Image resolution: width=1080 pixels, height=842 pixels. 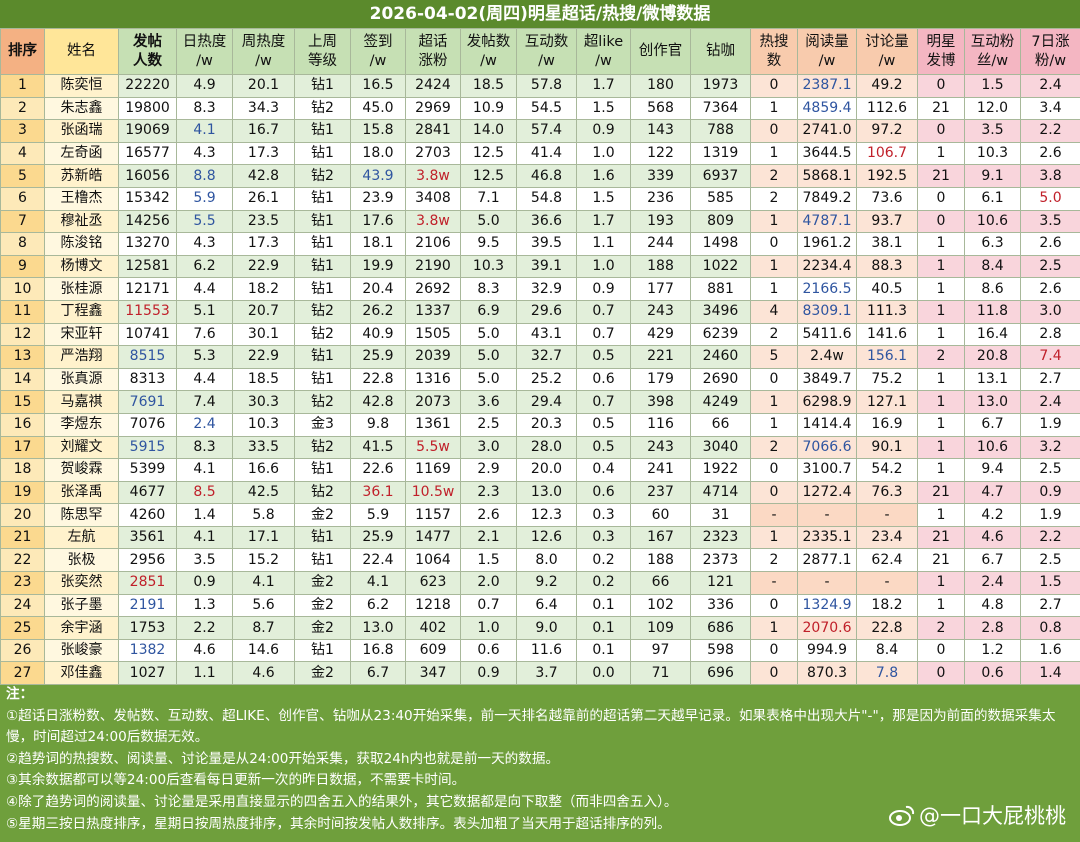 I want to click on table-cell: 钻2, so click(x=322, y=447).